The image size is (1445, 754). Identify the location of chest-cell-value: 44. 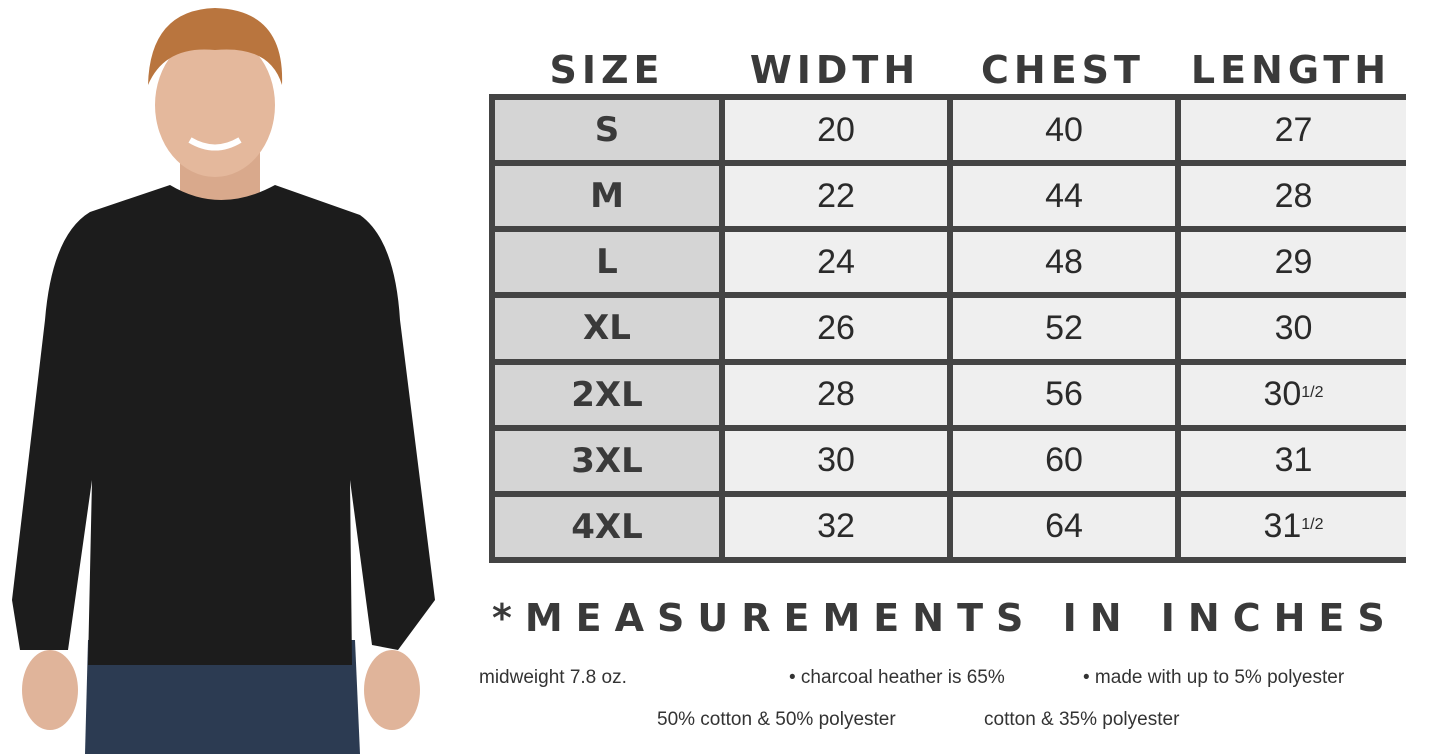
(1064, 195).